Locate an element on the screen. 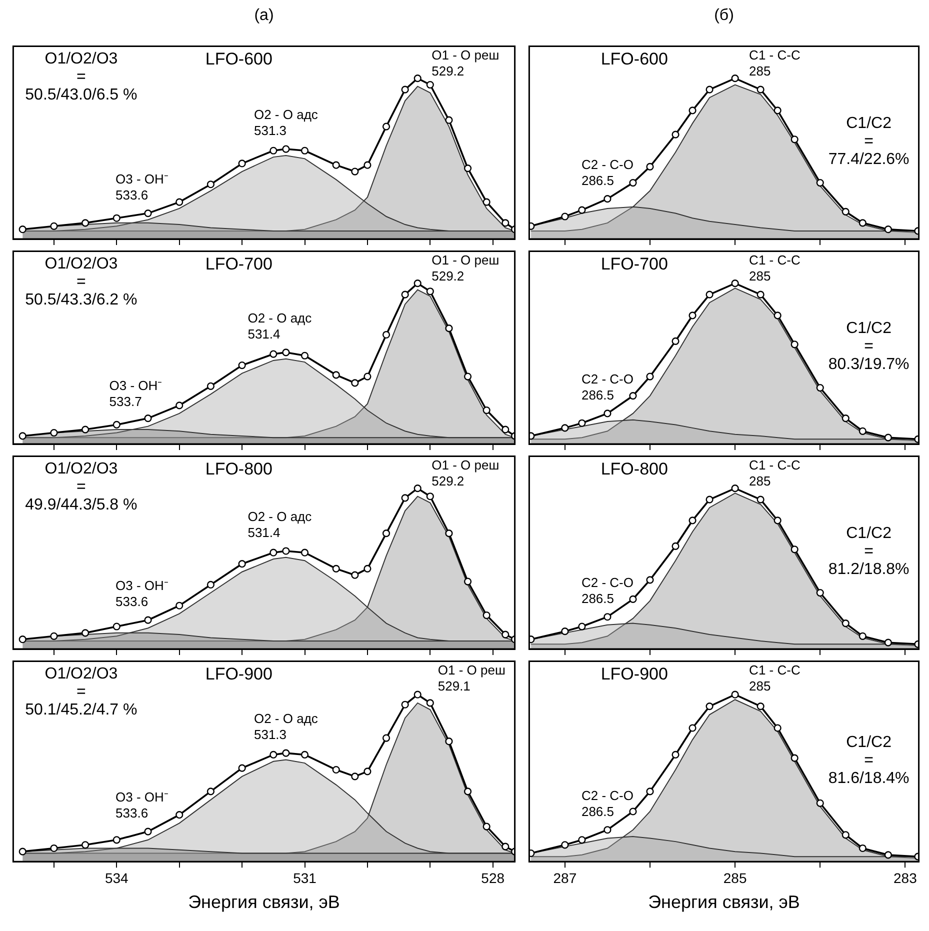 The height and width of the screenshot is (931, 929). x-tick-label: 287 is located at coordinates (565, 878).